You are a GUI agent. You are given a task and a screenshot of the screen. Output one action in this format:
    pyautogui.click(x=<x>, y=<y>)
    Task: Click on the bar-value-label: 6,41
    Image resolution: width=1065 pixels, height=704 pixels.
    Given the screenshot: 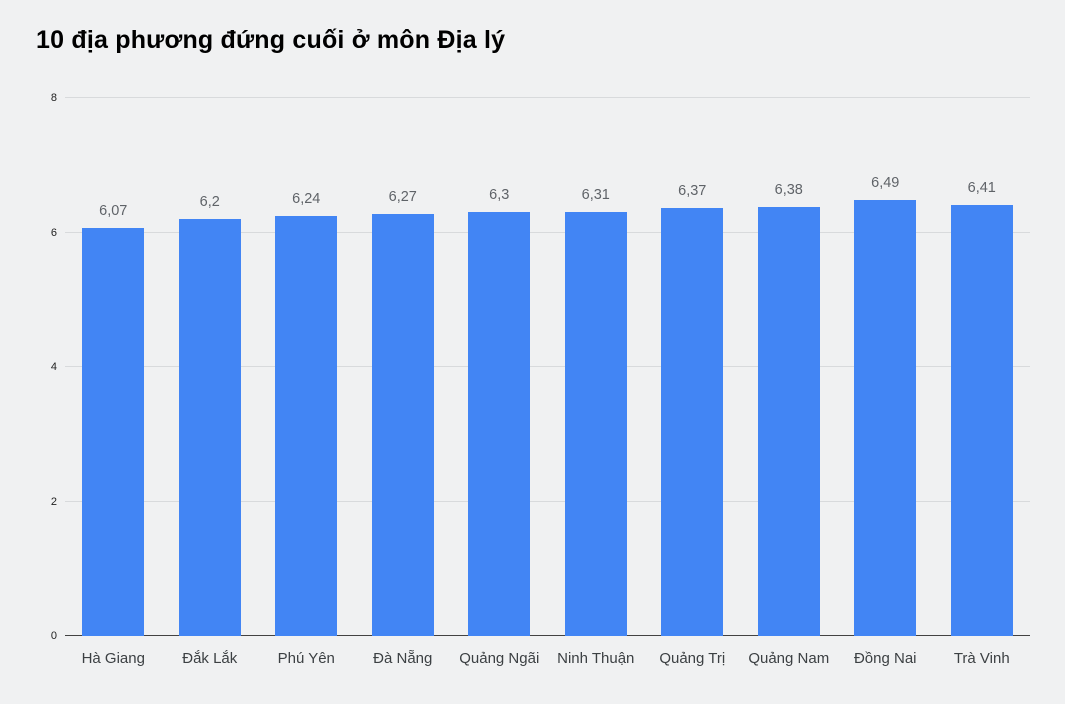 What is the action you would take?
    pyautogui.click(x=981, y=187)
    